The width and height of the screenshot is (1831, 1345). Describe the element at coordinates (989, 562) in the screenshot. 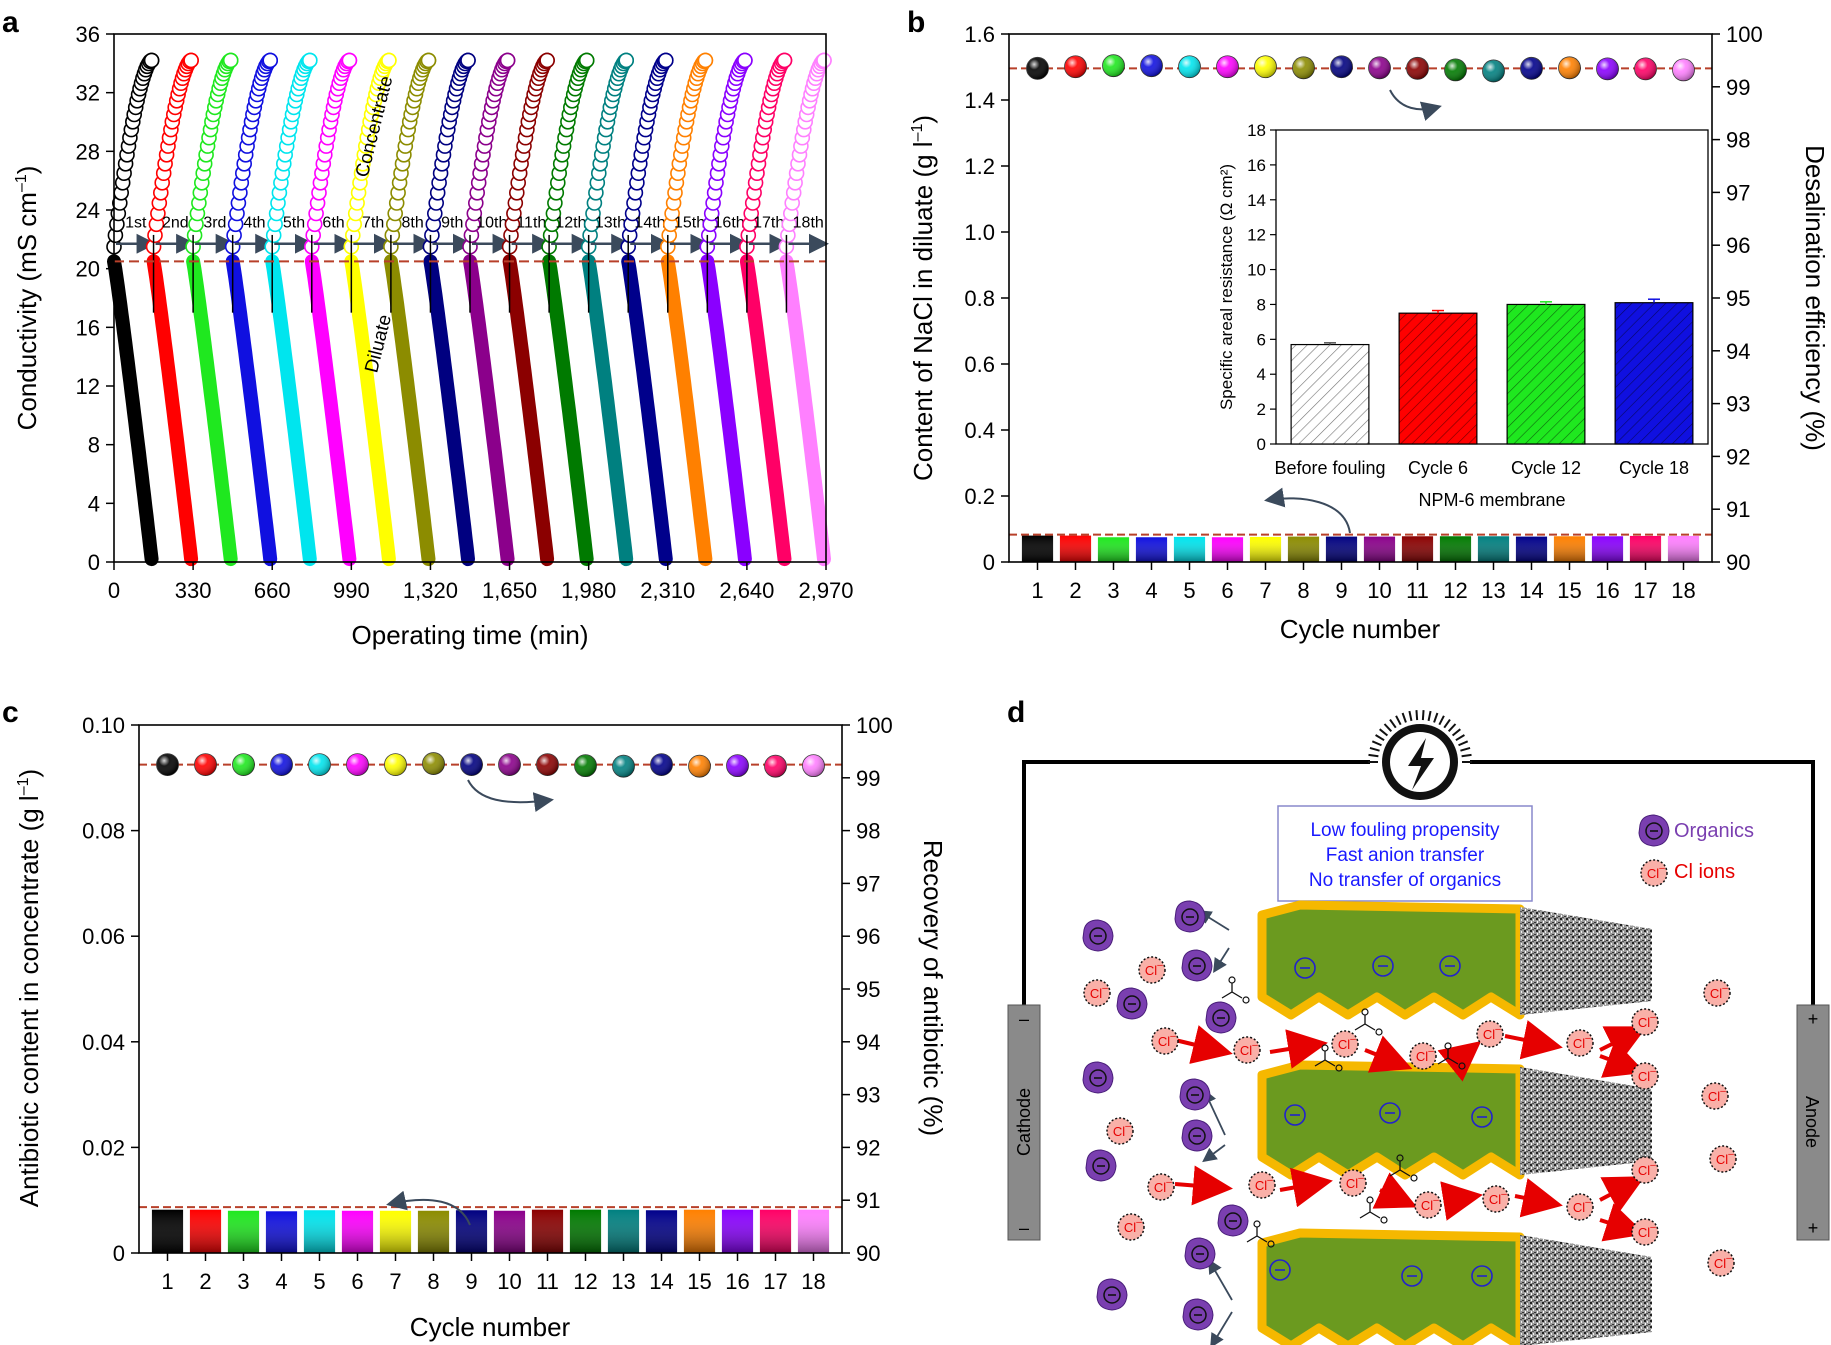

I see `y-tick-label-left: 0` at that location.